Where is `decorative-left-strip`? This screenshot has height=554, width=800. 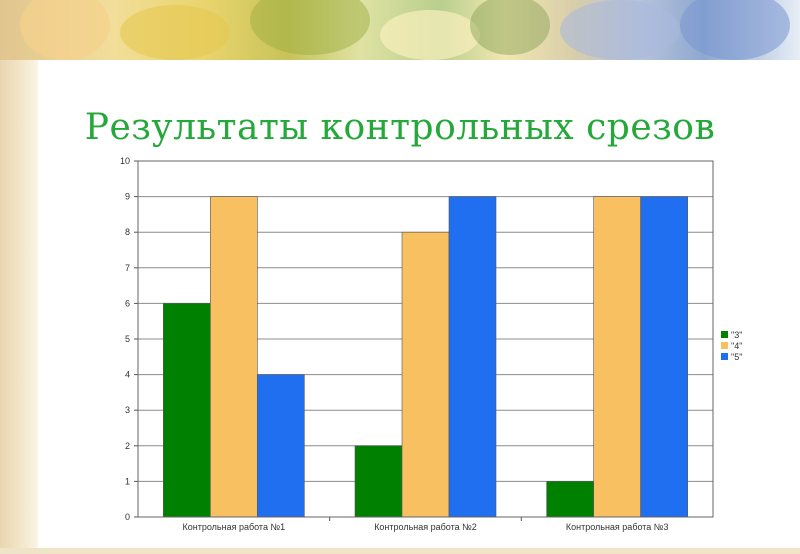 decorative-left-strip is located at coordinates (19, 277).